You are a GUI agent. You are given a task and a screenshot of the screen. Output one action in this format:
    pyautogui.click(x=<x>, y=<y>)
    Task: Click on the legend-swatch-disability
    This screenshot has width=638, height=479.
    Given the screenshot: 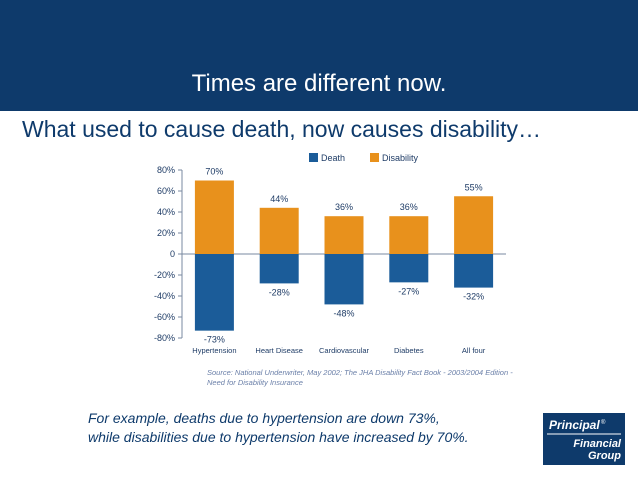 What is the action you would take?
    pyautogui.click(x=374, y=157)
    